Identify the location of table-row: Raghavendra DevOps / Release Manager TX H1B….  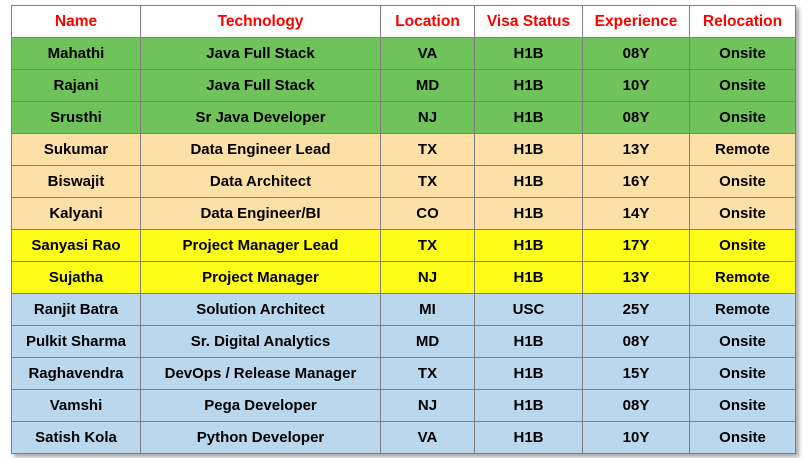
(403, 373).